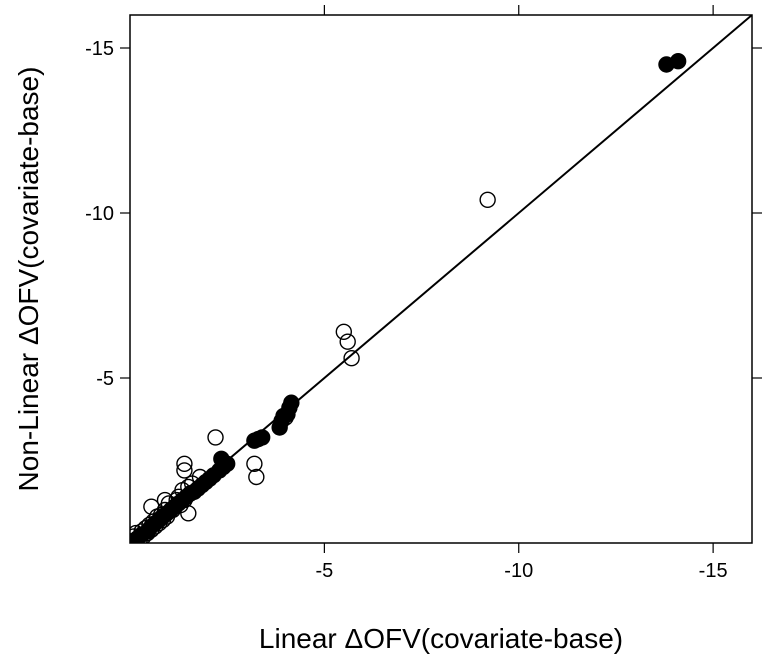  I want to click on y-tick-label: -10, so click(99, 214).